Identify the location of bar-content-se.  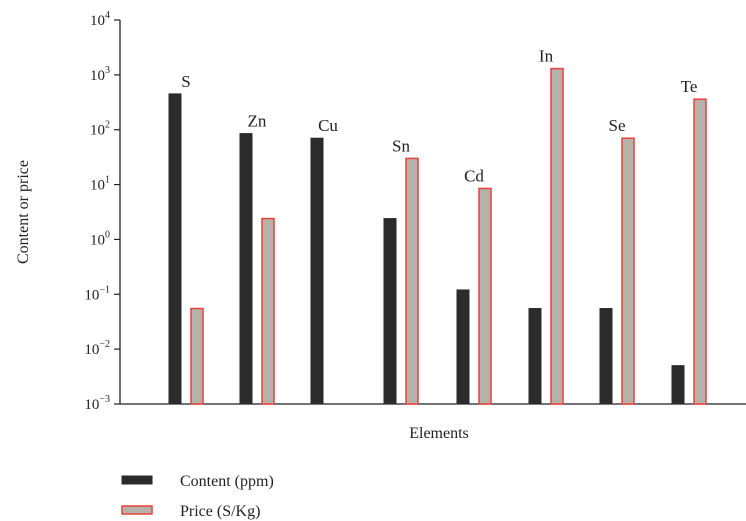
(606, 356).